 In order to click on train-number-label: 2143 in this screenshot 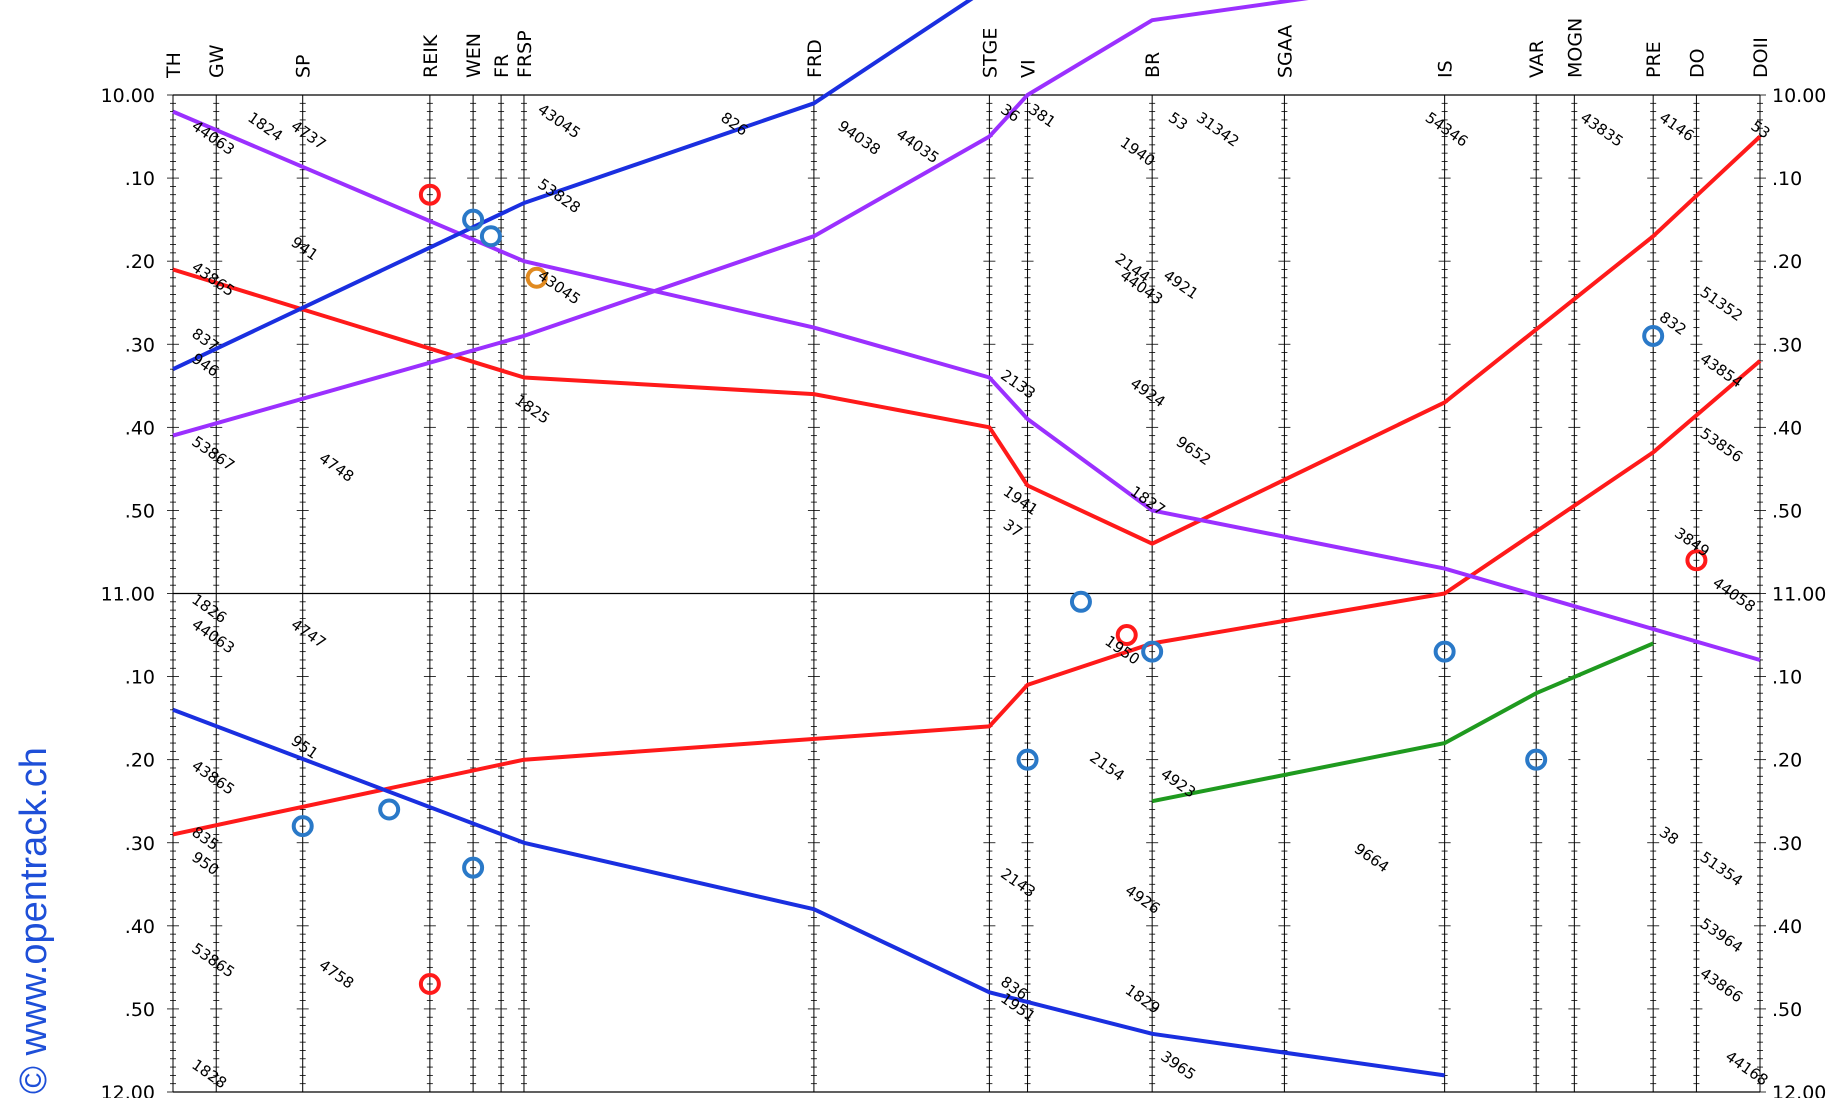, I will do `click(1018, 883)`.